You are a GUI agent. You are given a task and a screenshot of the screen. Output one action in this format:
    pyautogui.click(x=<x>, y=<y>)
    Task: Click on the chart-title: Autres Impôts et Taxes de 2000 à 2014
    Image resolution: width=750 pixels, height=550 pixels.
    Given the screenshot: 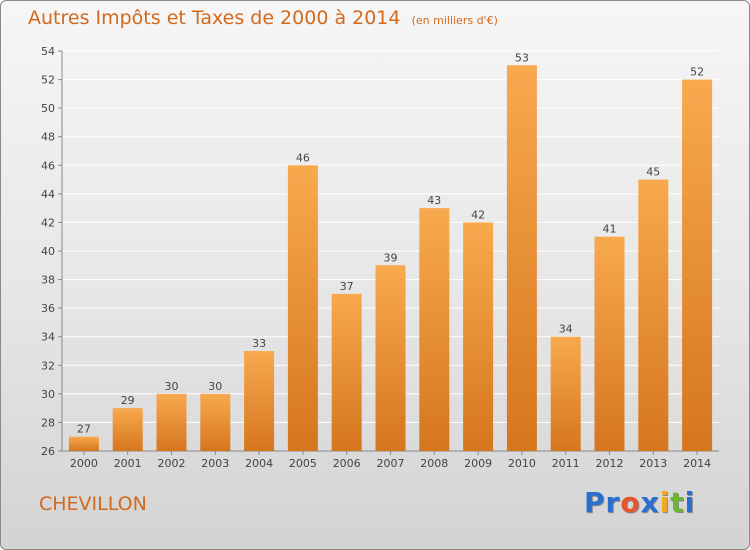 What is the action you would take?
    pyautogui.click(x=214, y=18)
    